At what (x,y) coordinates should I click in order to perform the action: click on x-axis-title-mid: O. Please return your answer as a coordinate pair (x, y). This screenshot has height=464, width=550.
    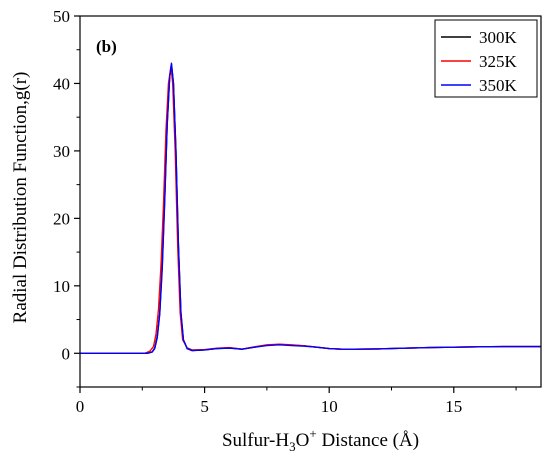
    Looking at the image, I should click on (303, 440).